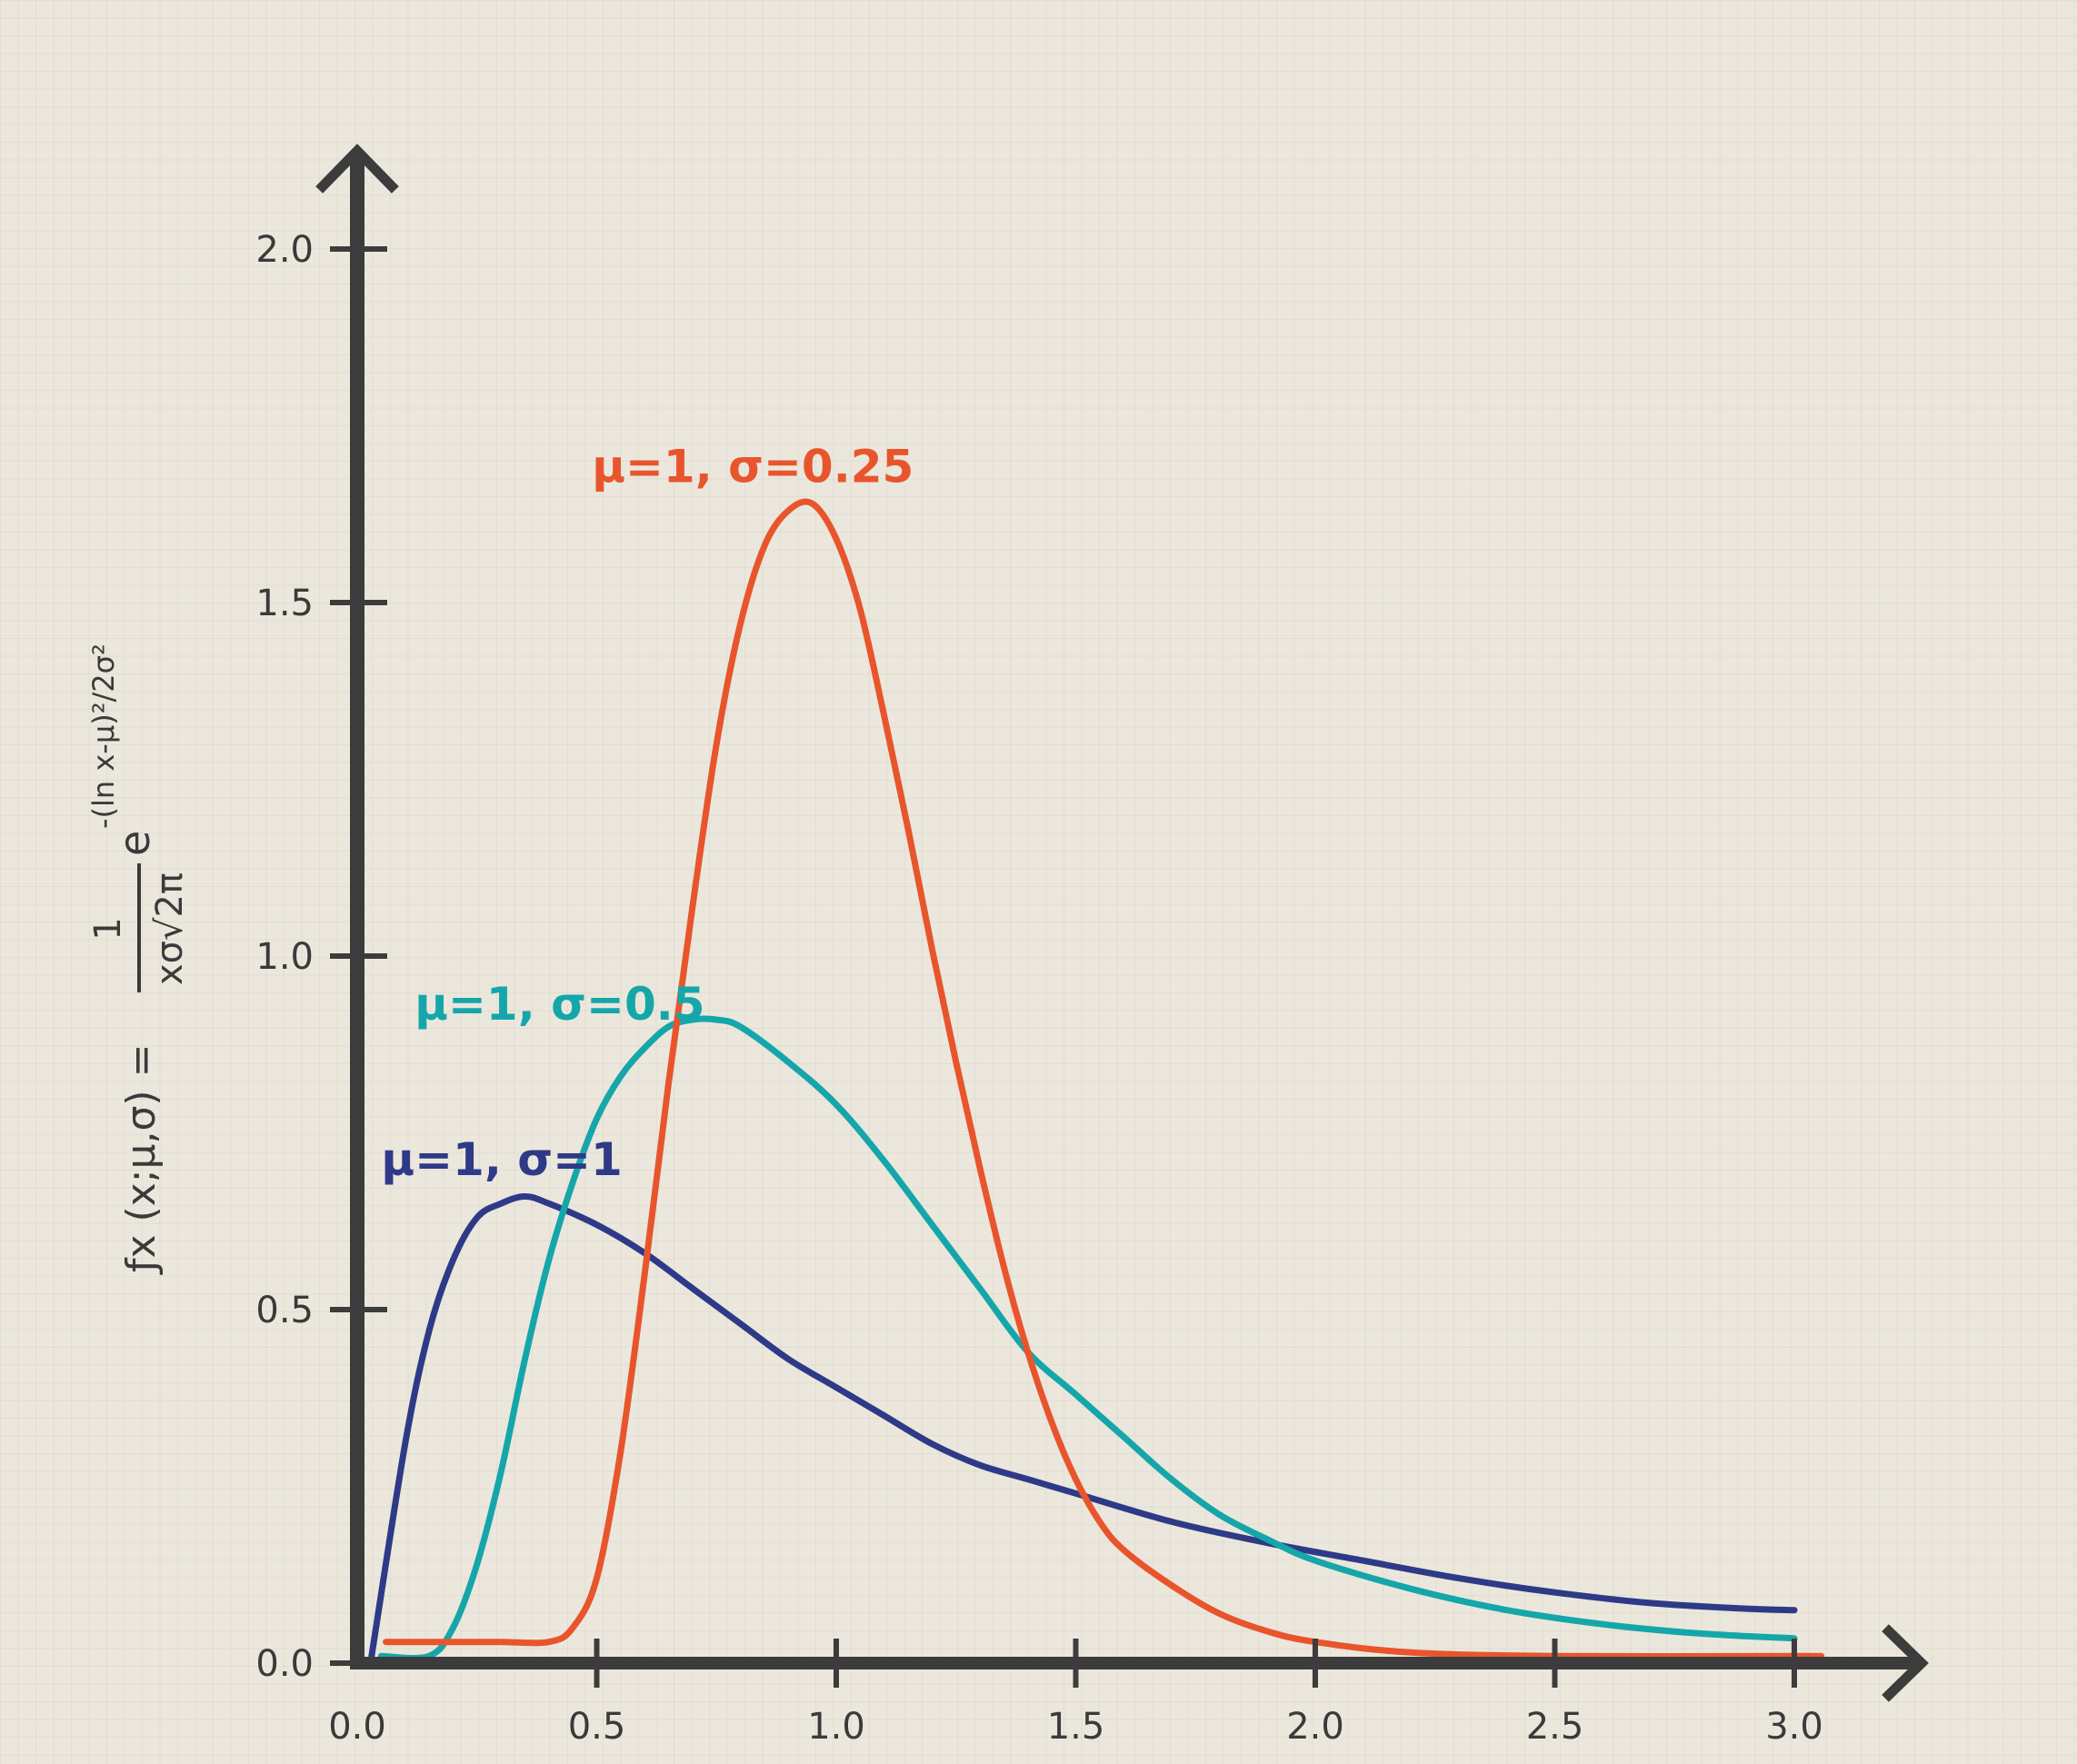  I want to click on y-axis-arrowhead, so click(357, 169).